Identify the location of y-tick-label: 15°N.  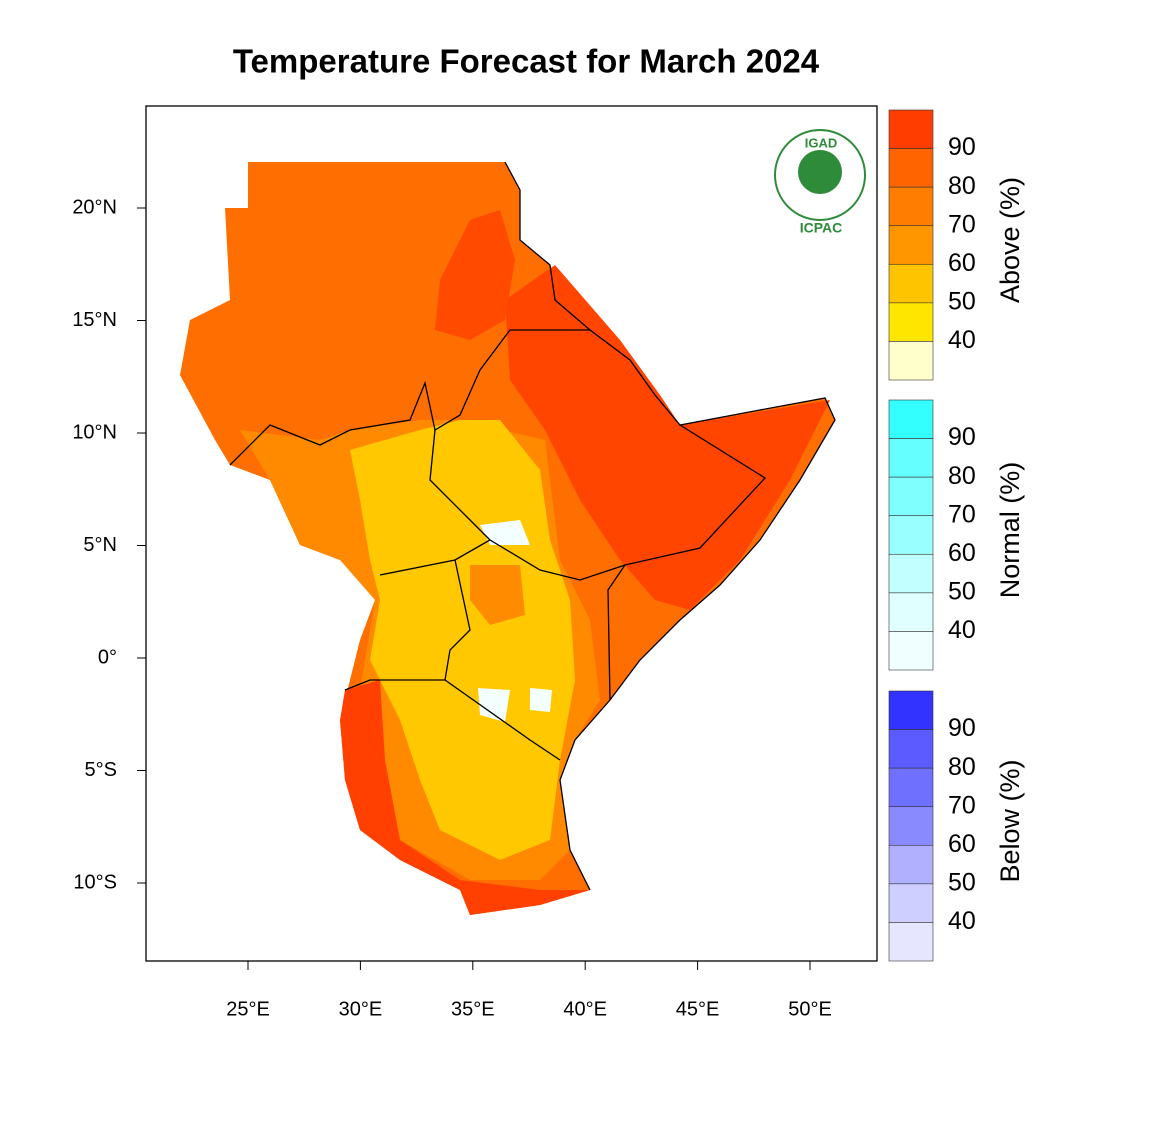
(94, 320).